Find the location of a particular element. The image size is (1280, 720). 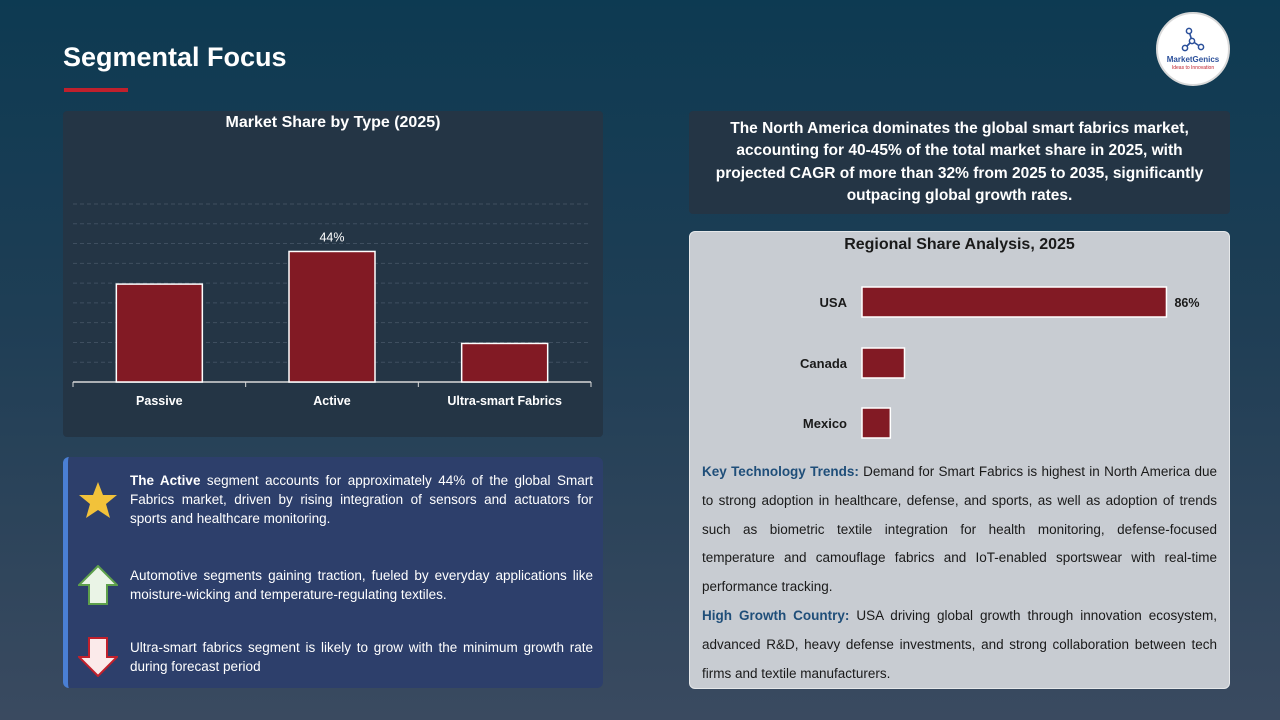

page-title: Segmental Focus is located at coordinates (175, 57).